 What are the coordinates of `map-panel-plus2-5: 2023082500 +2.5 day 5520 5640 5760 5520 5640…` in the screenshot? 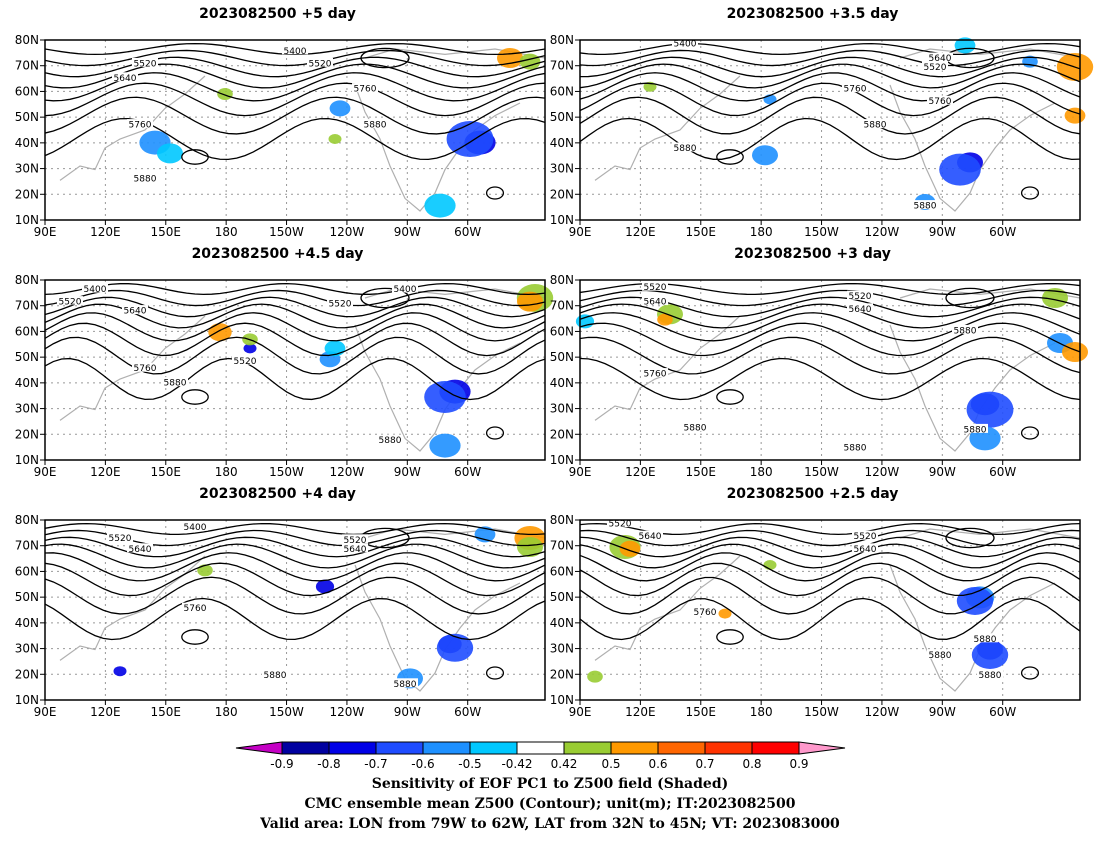 It's located at (813, 602).